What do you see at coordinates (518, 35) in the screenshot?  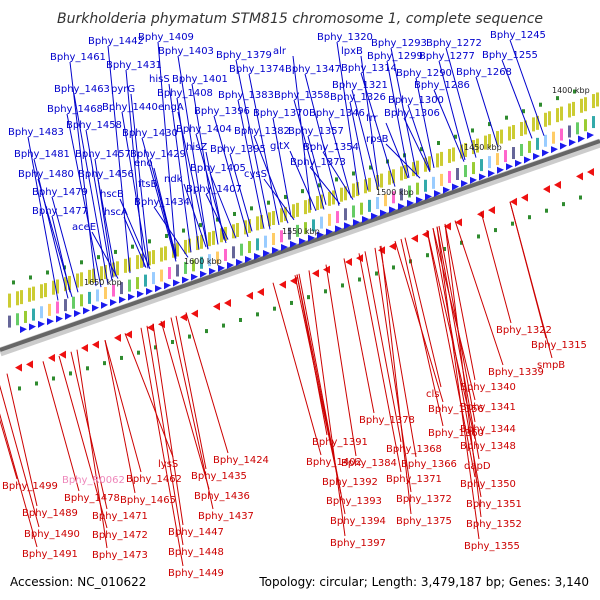 I see `forward-gene-label: Bphy_1245` at bounding box center [518, 35].